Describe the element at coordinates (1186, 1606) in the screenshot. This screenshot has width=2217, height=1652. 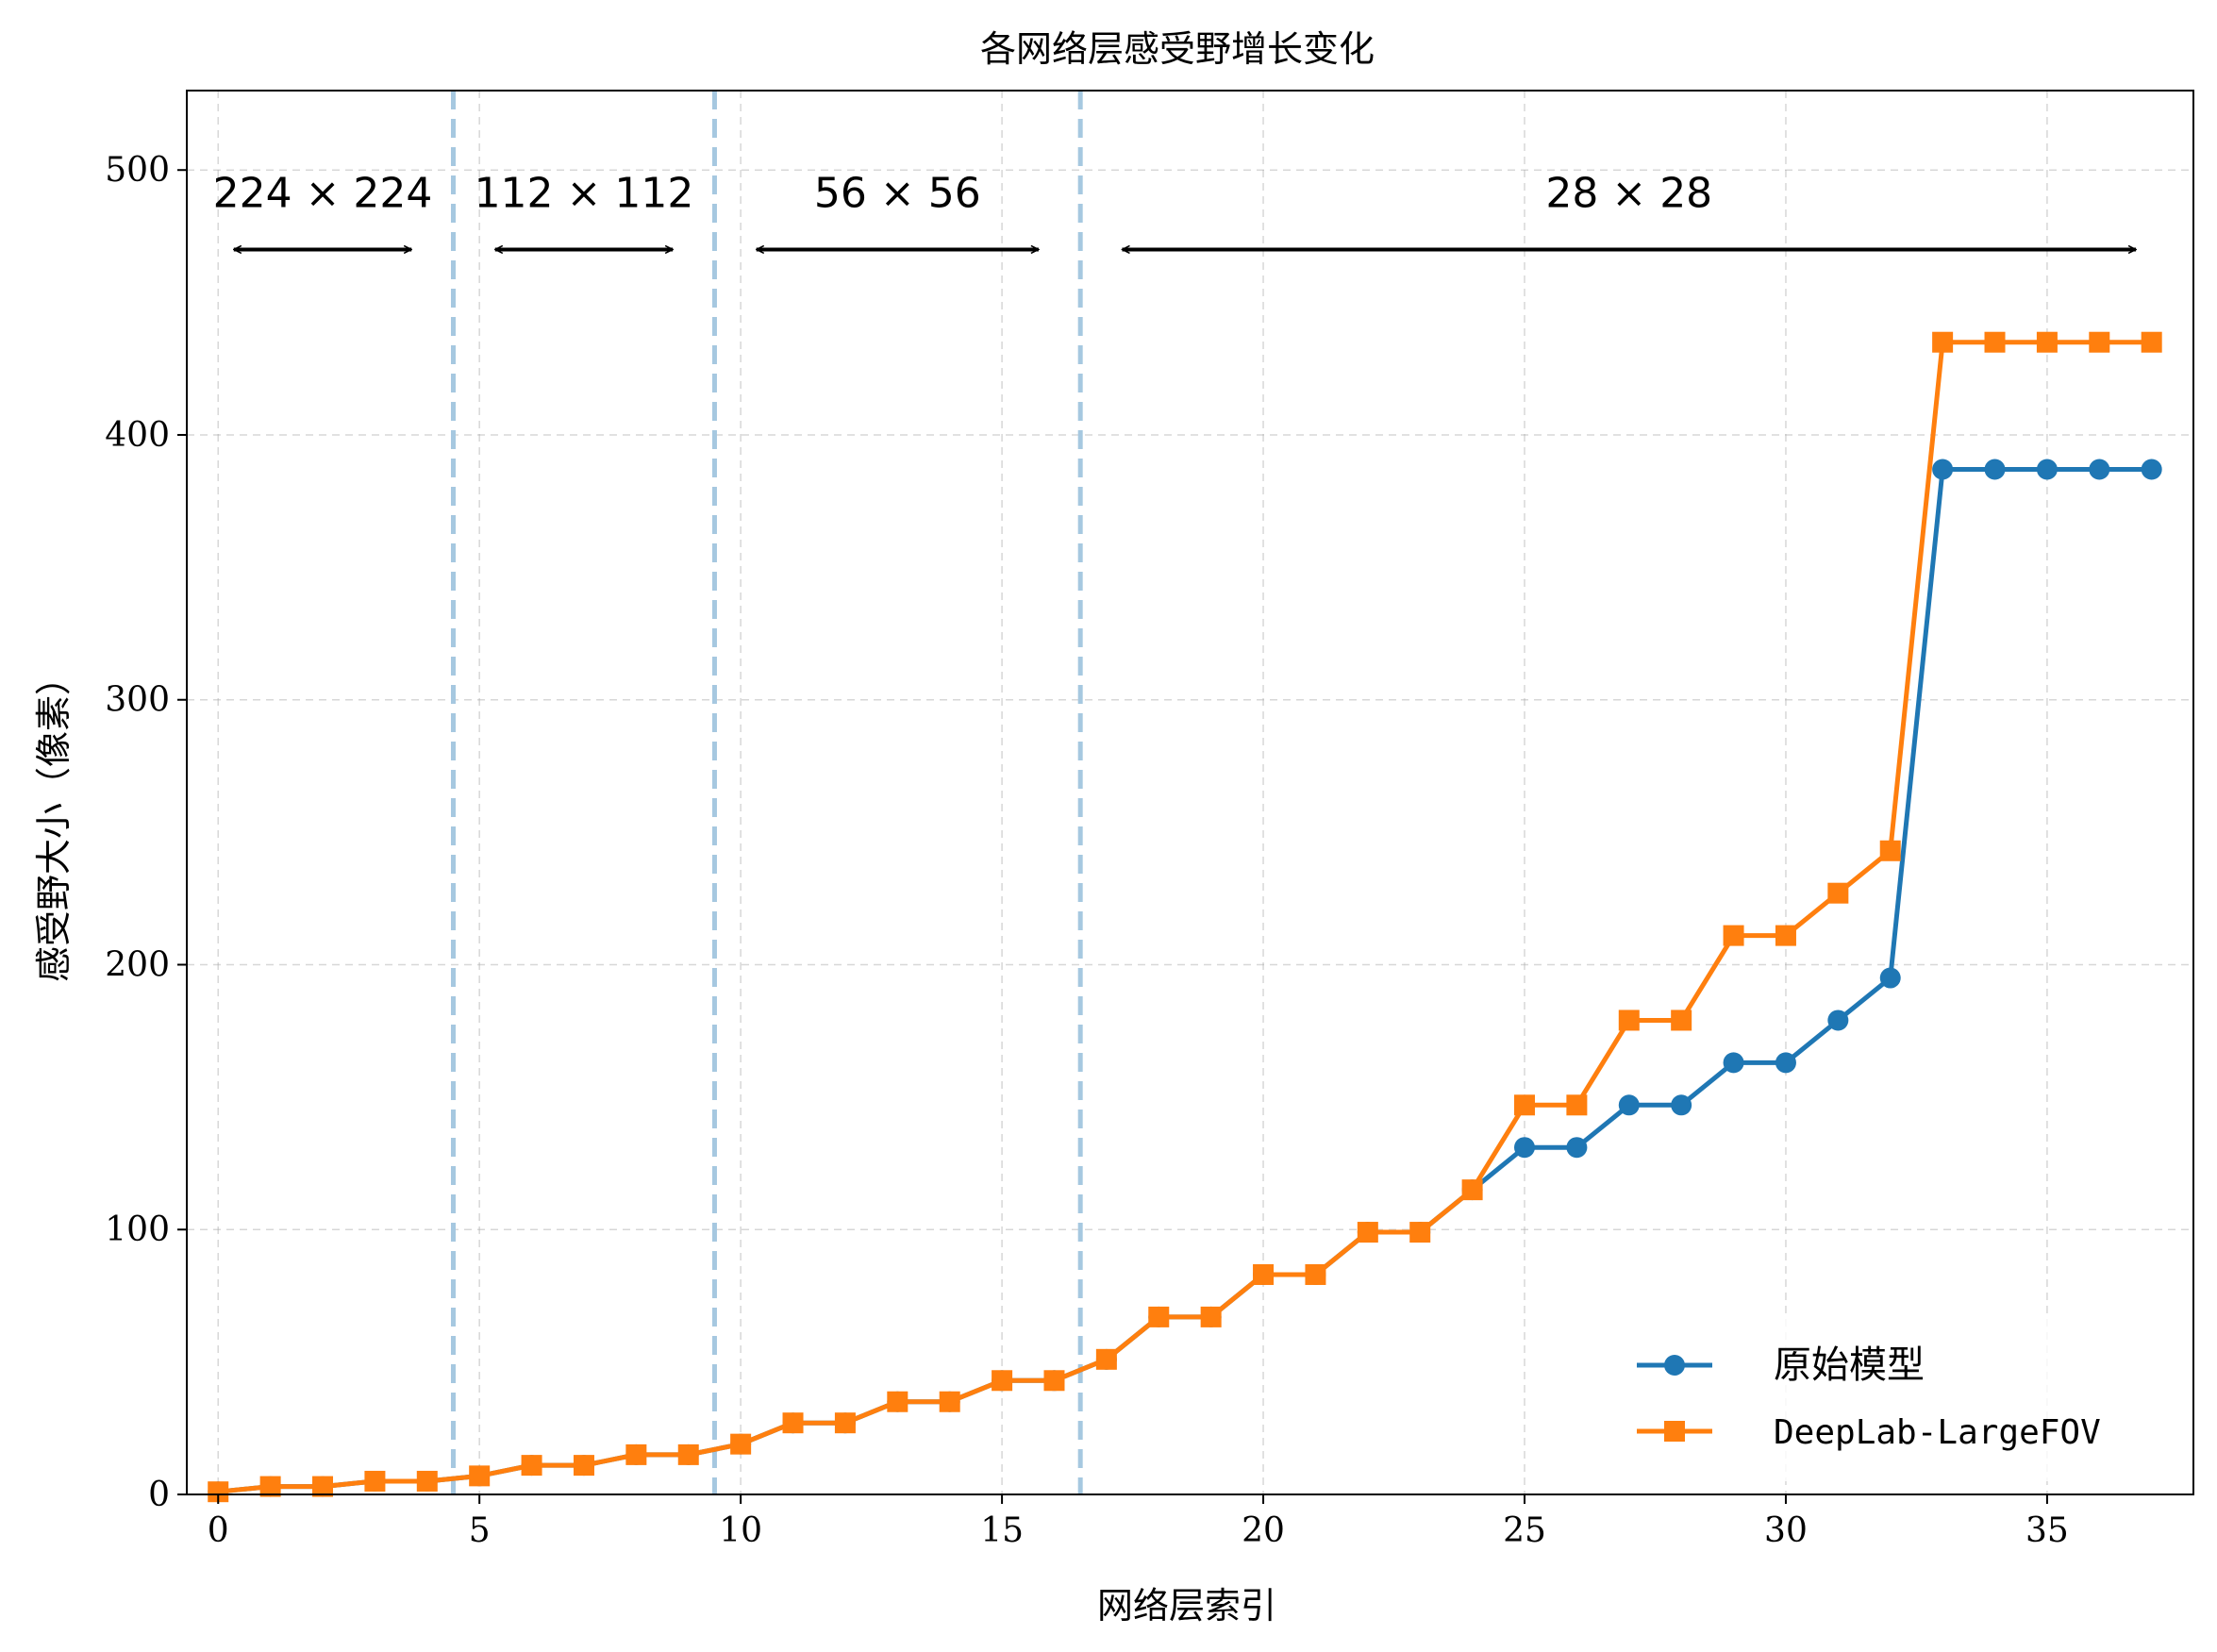
I see `x-axis-label: 网络层索引` at that location.